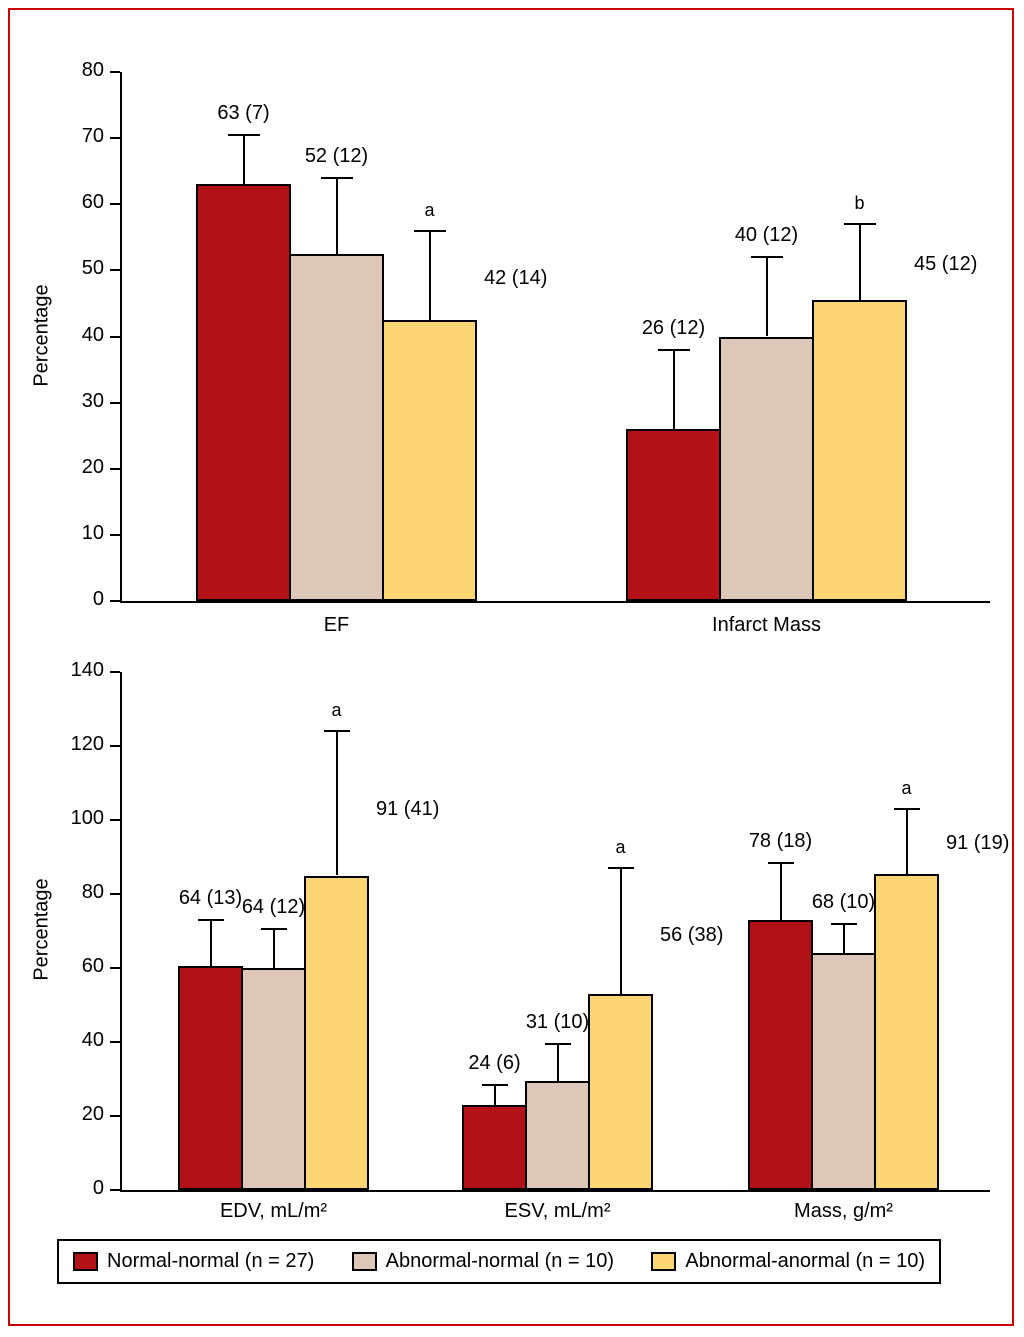 The height and width of the screenshot is (1337, 1024). I want to click on y-axis-tick-label: 120, so click(87, 744).